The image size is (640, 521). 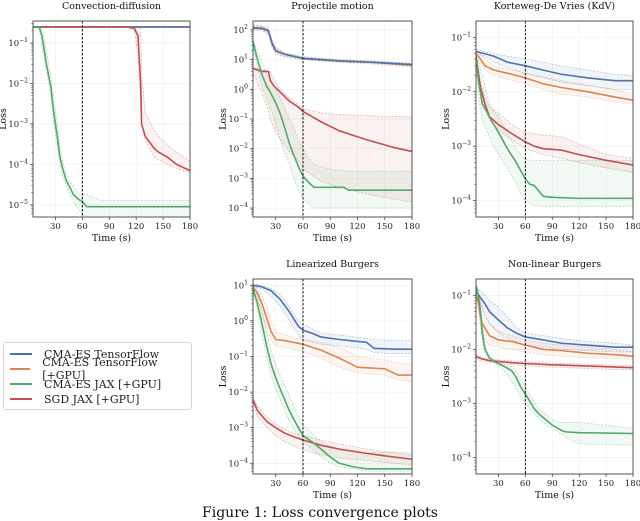 What do you see at coordinates (102, 354) in the screenshot?
I see `legend-label: CMA-ES TensorFlow` at bounding box center [102, 354].